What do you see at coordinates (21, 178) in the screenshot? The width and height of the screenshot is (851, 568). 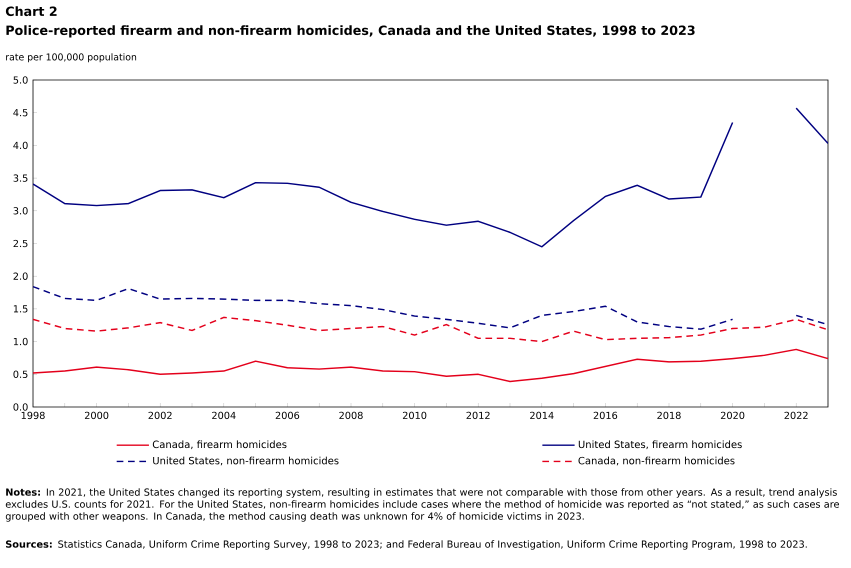 I see `y-tick-label: 3.5` at bounding box center [21, 178].